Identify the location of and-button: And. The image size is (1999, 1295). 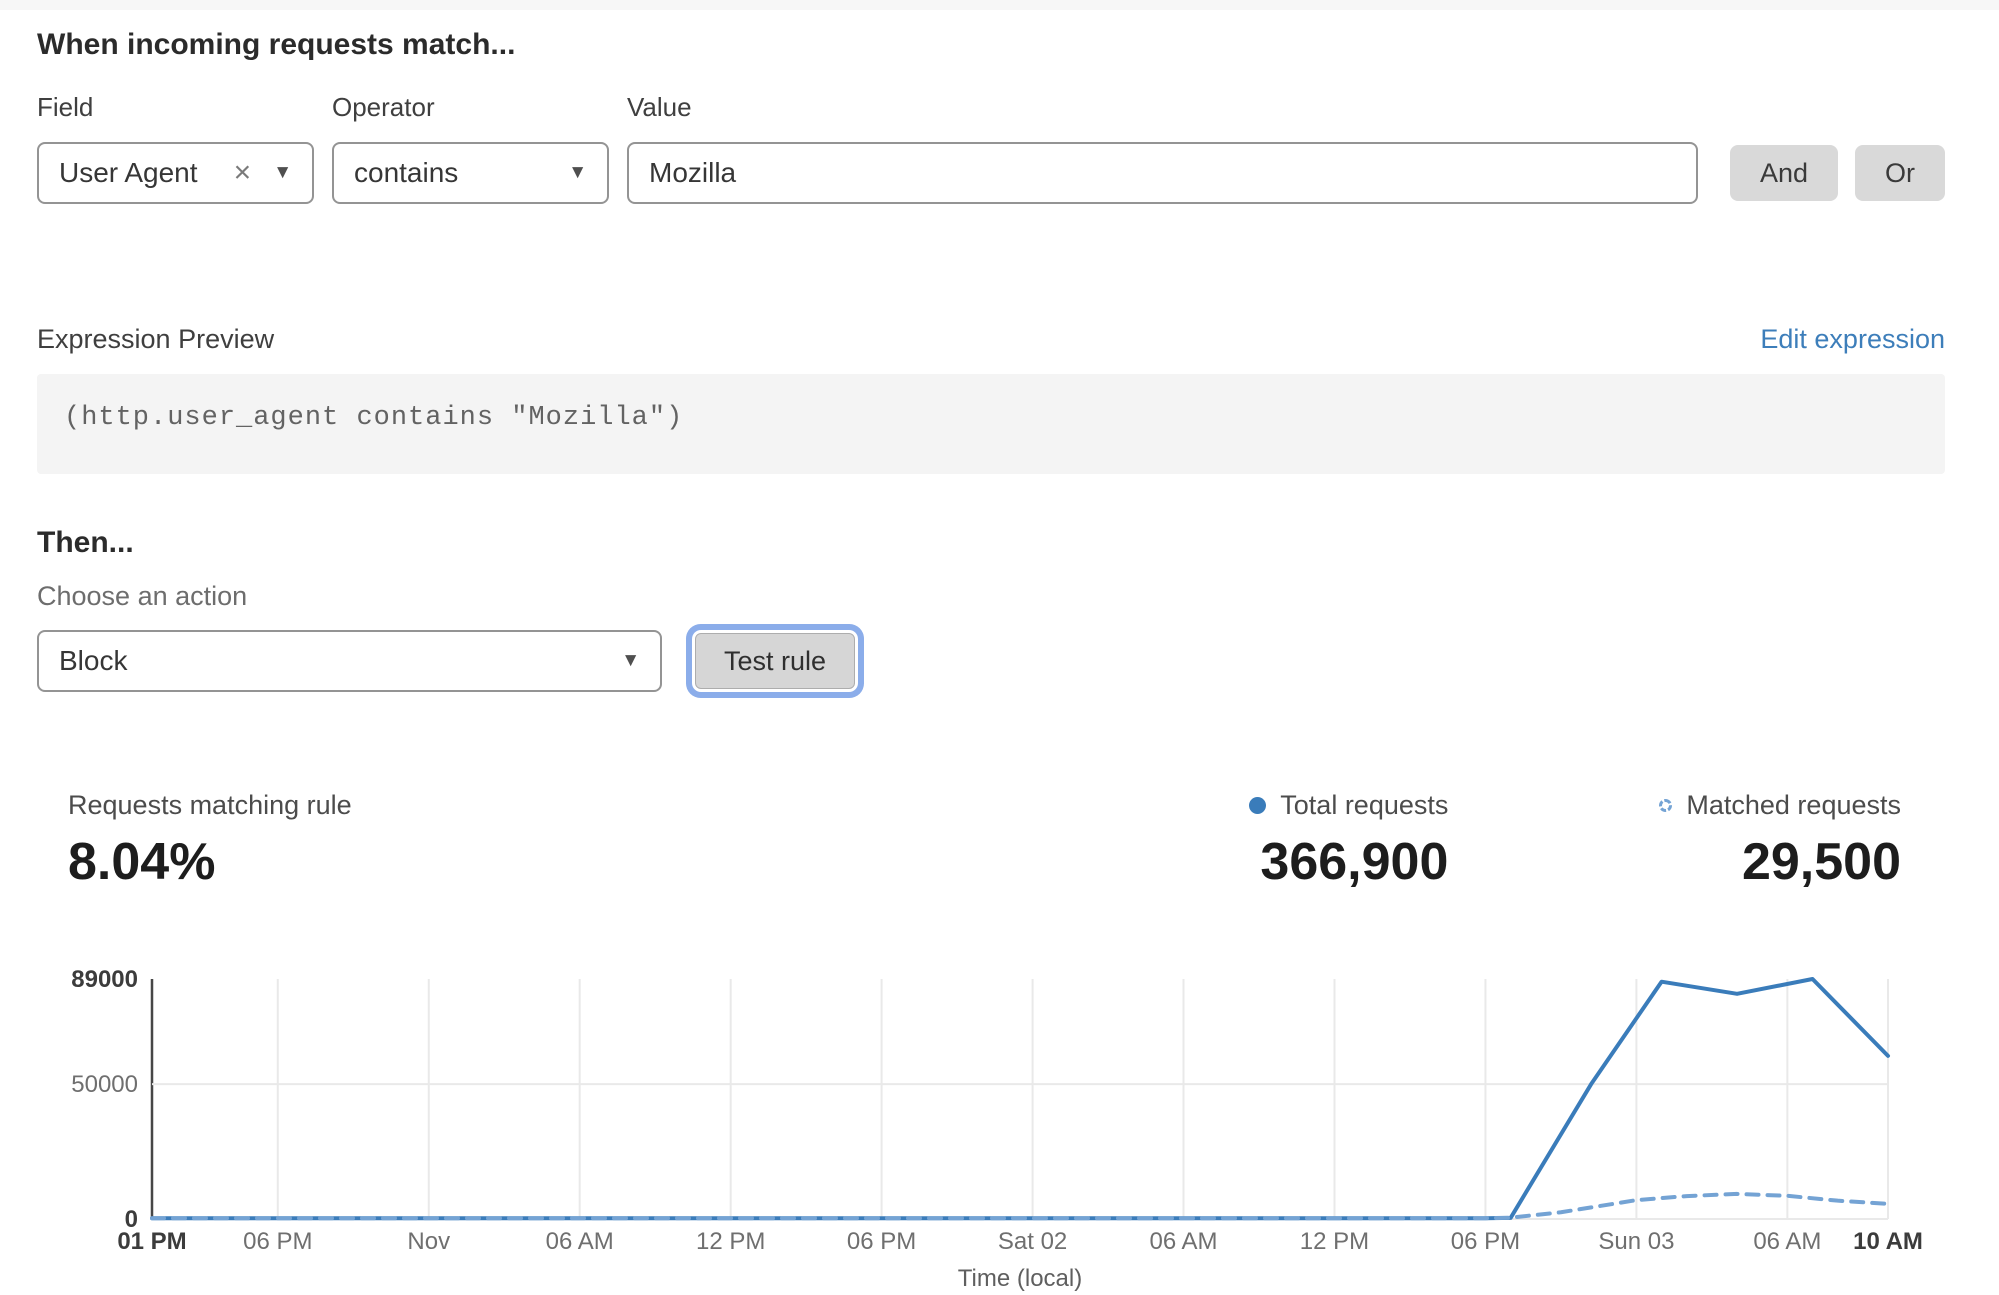
(1783, 173).